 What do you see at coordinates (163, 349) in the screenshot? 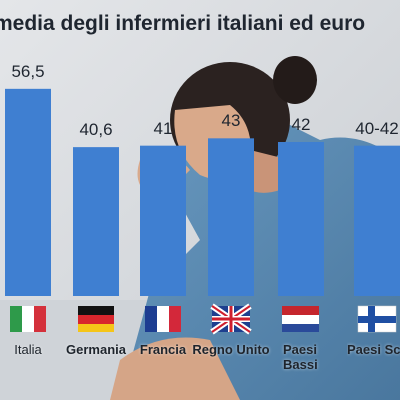
I see `category-label: Francia` at bounding box center [163, 349].